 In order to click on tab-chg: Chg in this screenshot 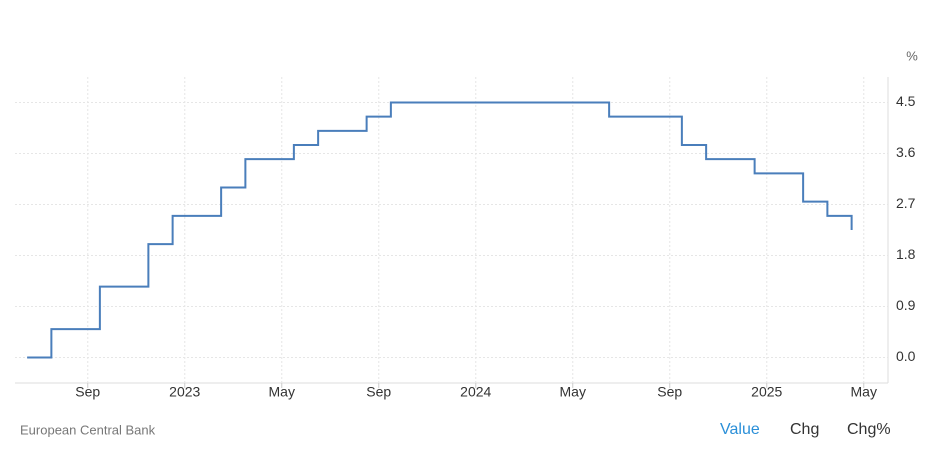, I will do `click(805, 429)`.